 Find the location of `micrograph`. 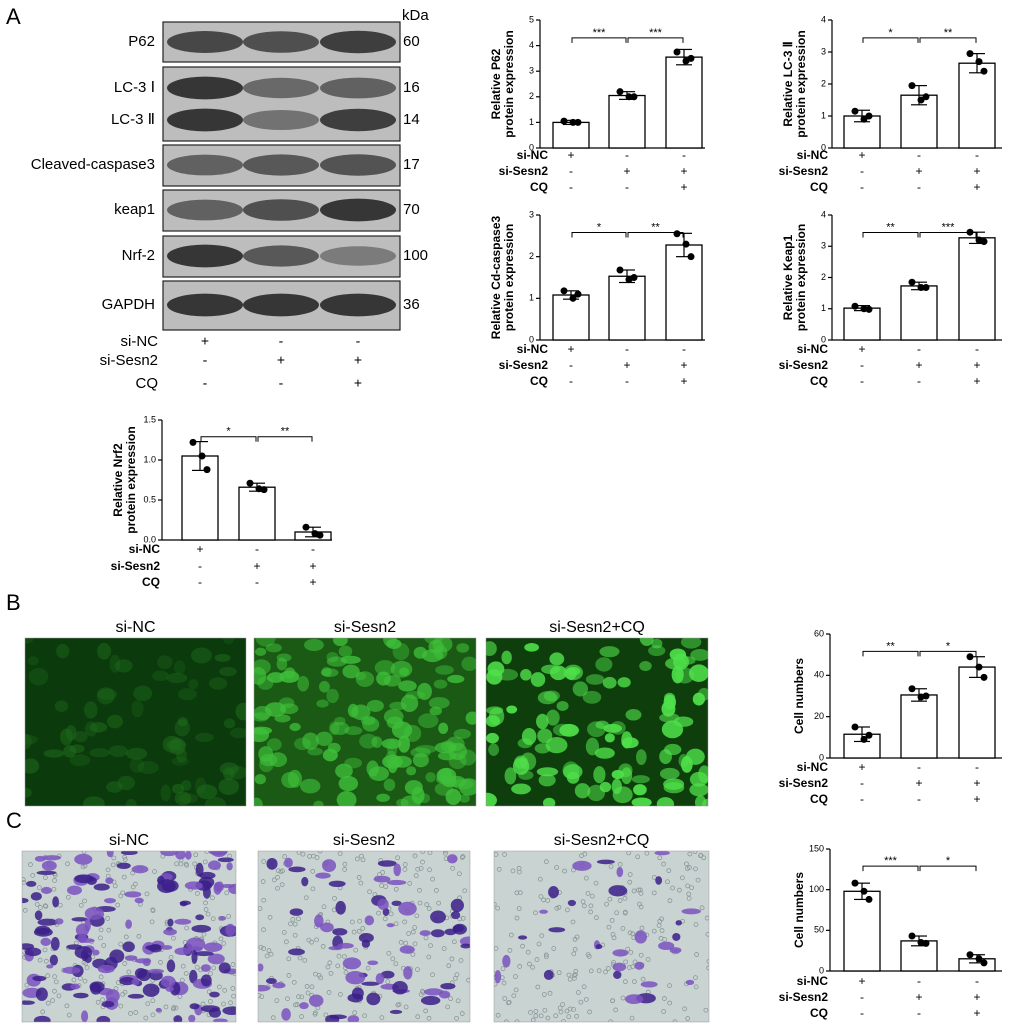

micrograph is located at coordinates (597, 722).